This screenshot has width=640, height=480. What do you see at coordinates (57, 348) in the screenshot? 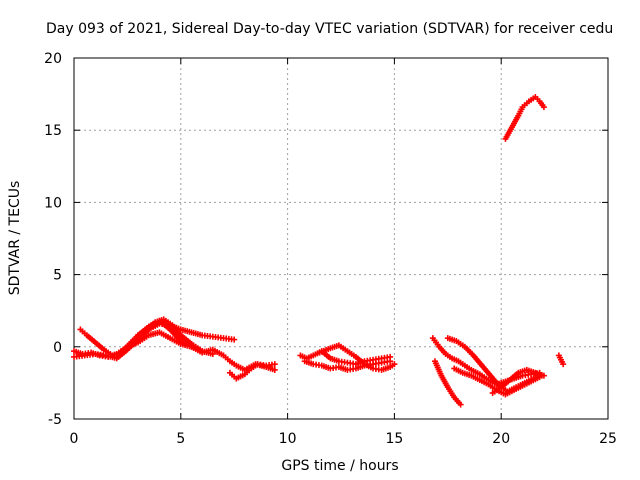
I see `y-tick-label: 0` at bounding box center [57, 348].